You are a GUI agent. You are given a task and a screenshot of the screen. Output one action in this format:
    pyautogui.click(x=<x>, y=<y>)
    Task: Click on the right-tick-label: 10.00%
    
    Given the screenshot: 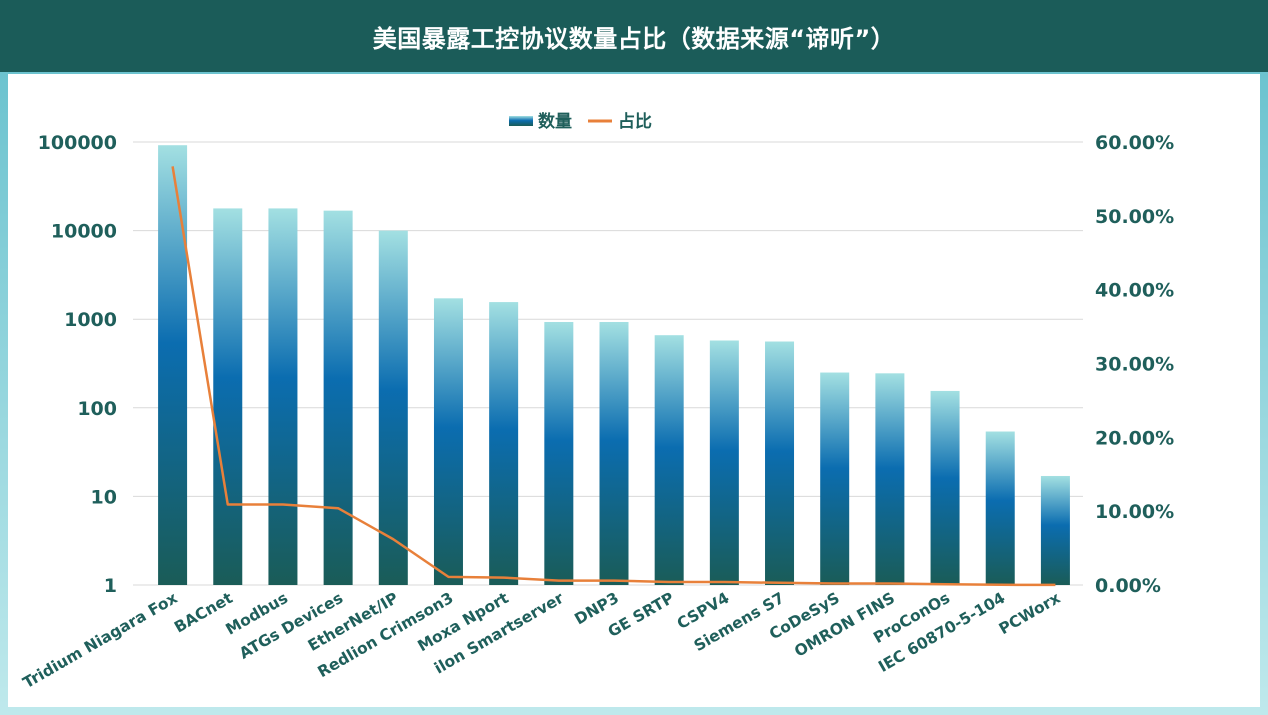 What is the action you would take?
    pyautogui.click(x=1134, y=512)
    